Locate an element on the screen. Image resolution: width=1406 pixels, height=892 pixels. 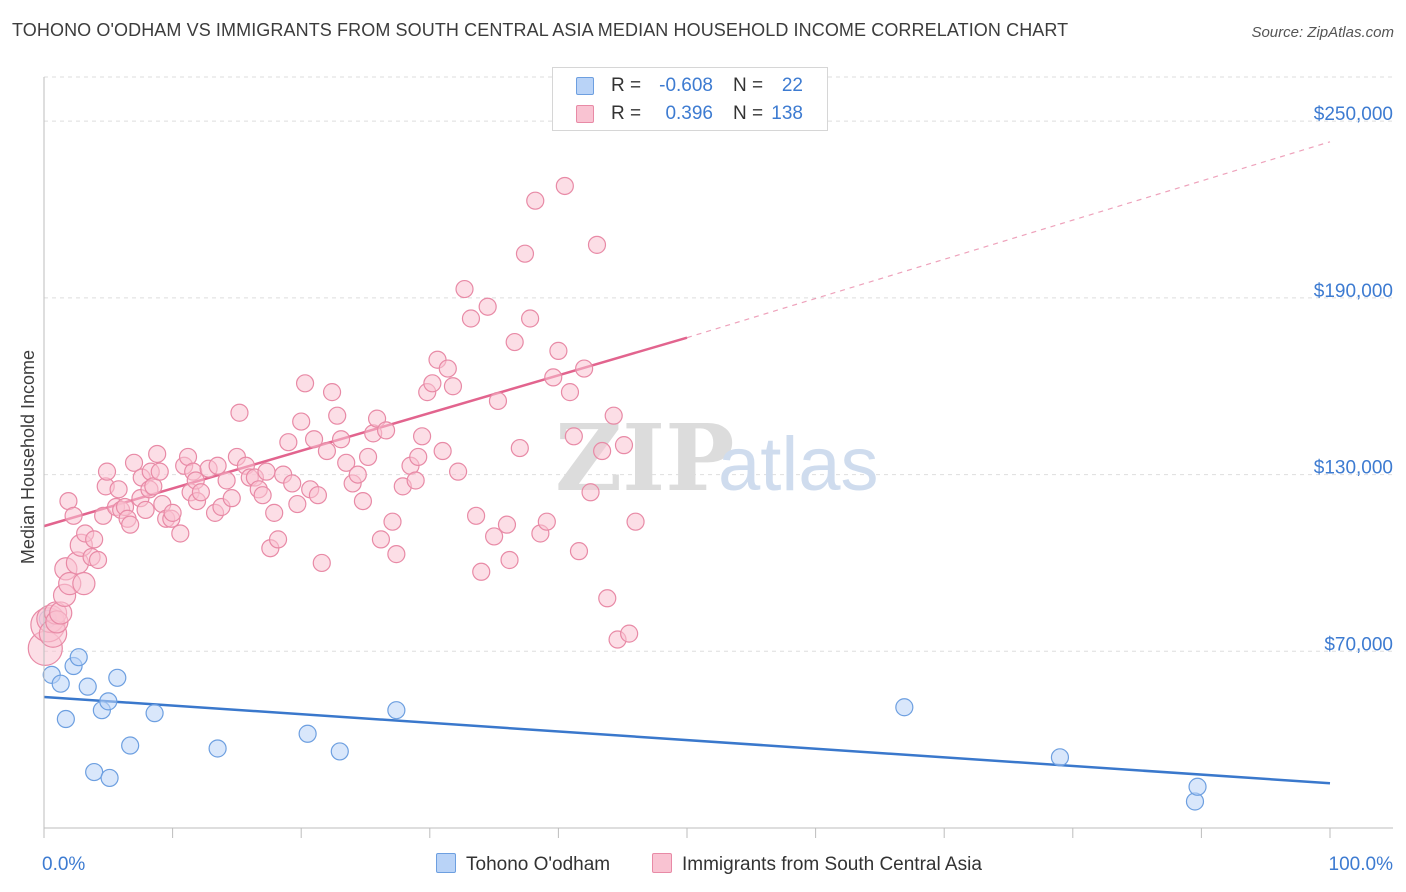
legend-row-south-central-asia: R = 0.396 N = 138 is located at coordinates (690, 114).